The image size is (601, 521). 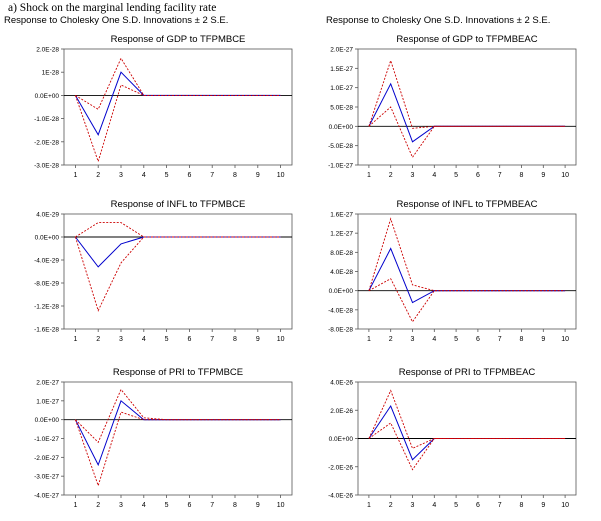 I want to click on y-tick-label: 2.0E-26, so click(x=341, y=411).